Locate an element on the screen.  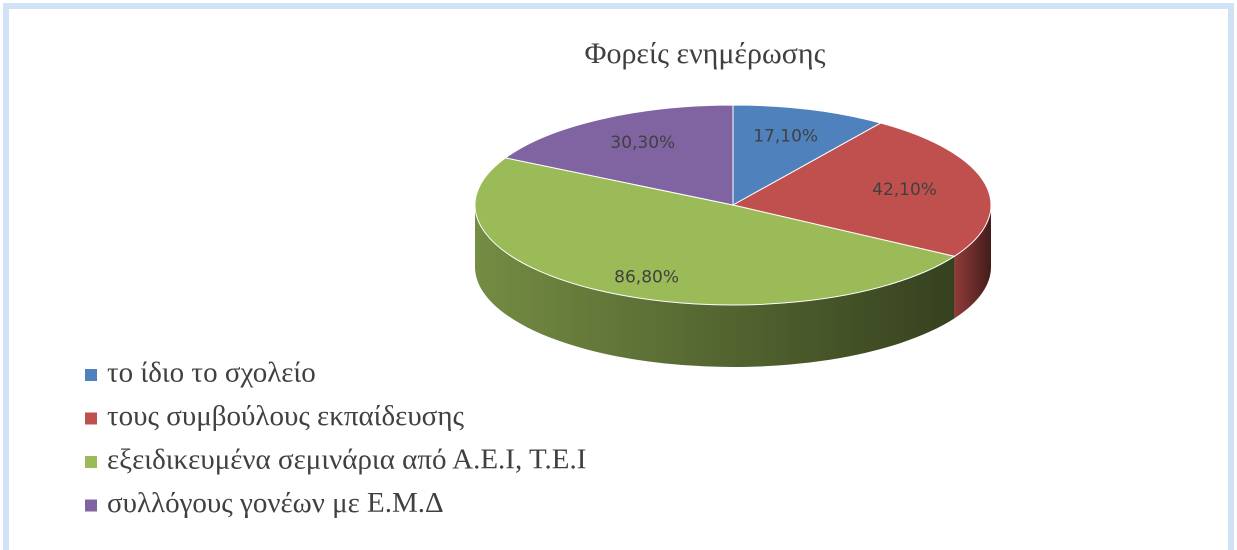
legend-label: το ίδιο το σχολείο is located at coordinates (211, 373).